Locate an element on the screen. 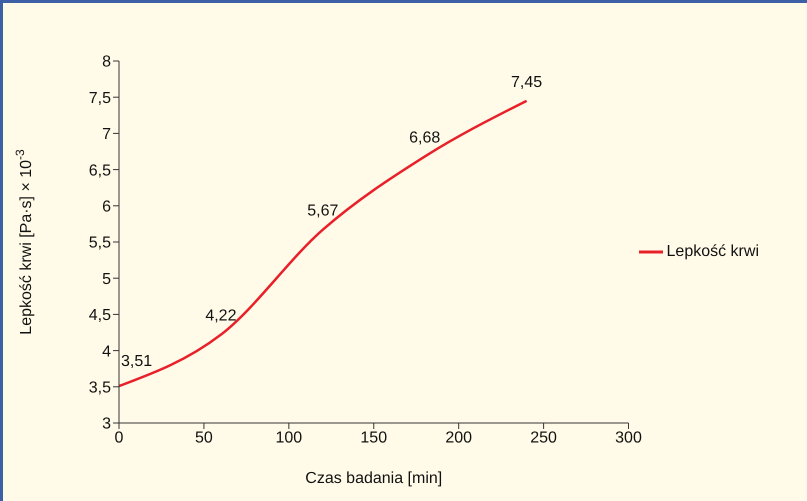 The width and height of the screenshot is (807, 501). data-label: 6,68 is located at coordinates (424, 138).